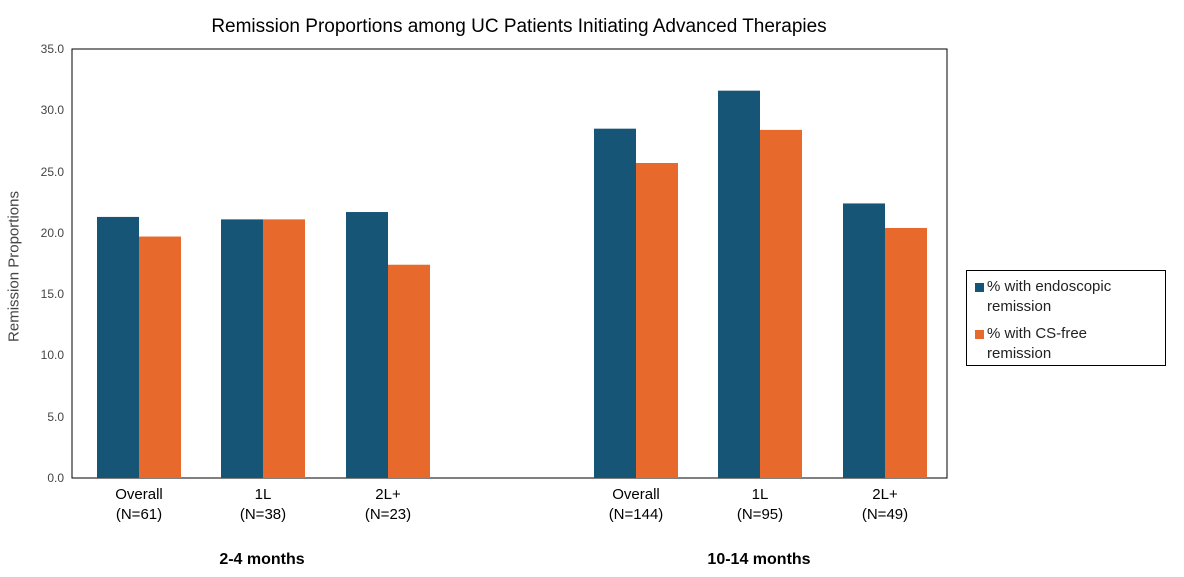 This screenshot has width=1184, height=577. I want to click on group-label: 2-4 months, so click(262, 559).